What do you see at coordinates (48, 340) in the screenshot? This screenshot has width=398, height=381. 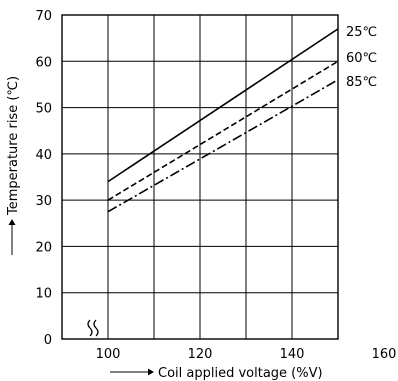 I see `y-tick-label: 0` at bounding box center [48, 340].